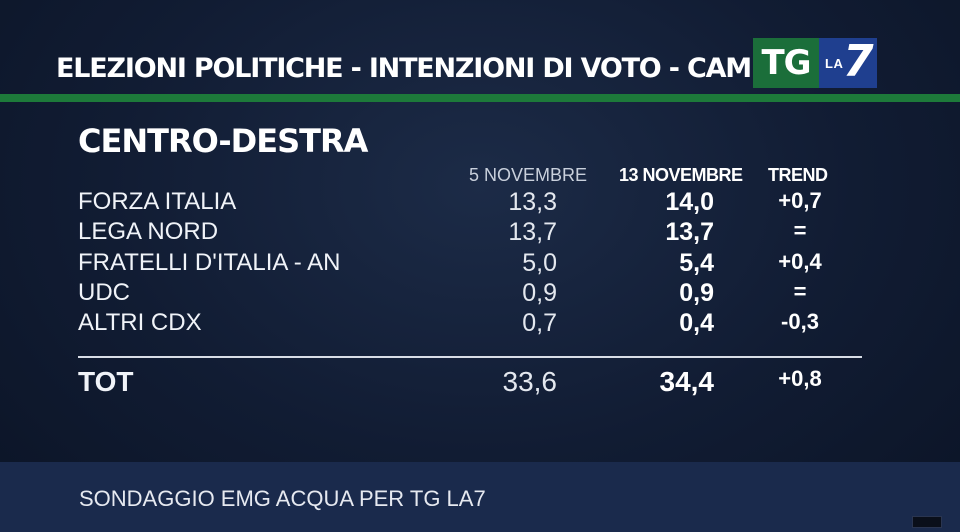  What do you see at coordinates (681, 175) in the screenshot?
I see `column-header-current: 13 NOVEMBRE` at bounding box center [681, 175].